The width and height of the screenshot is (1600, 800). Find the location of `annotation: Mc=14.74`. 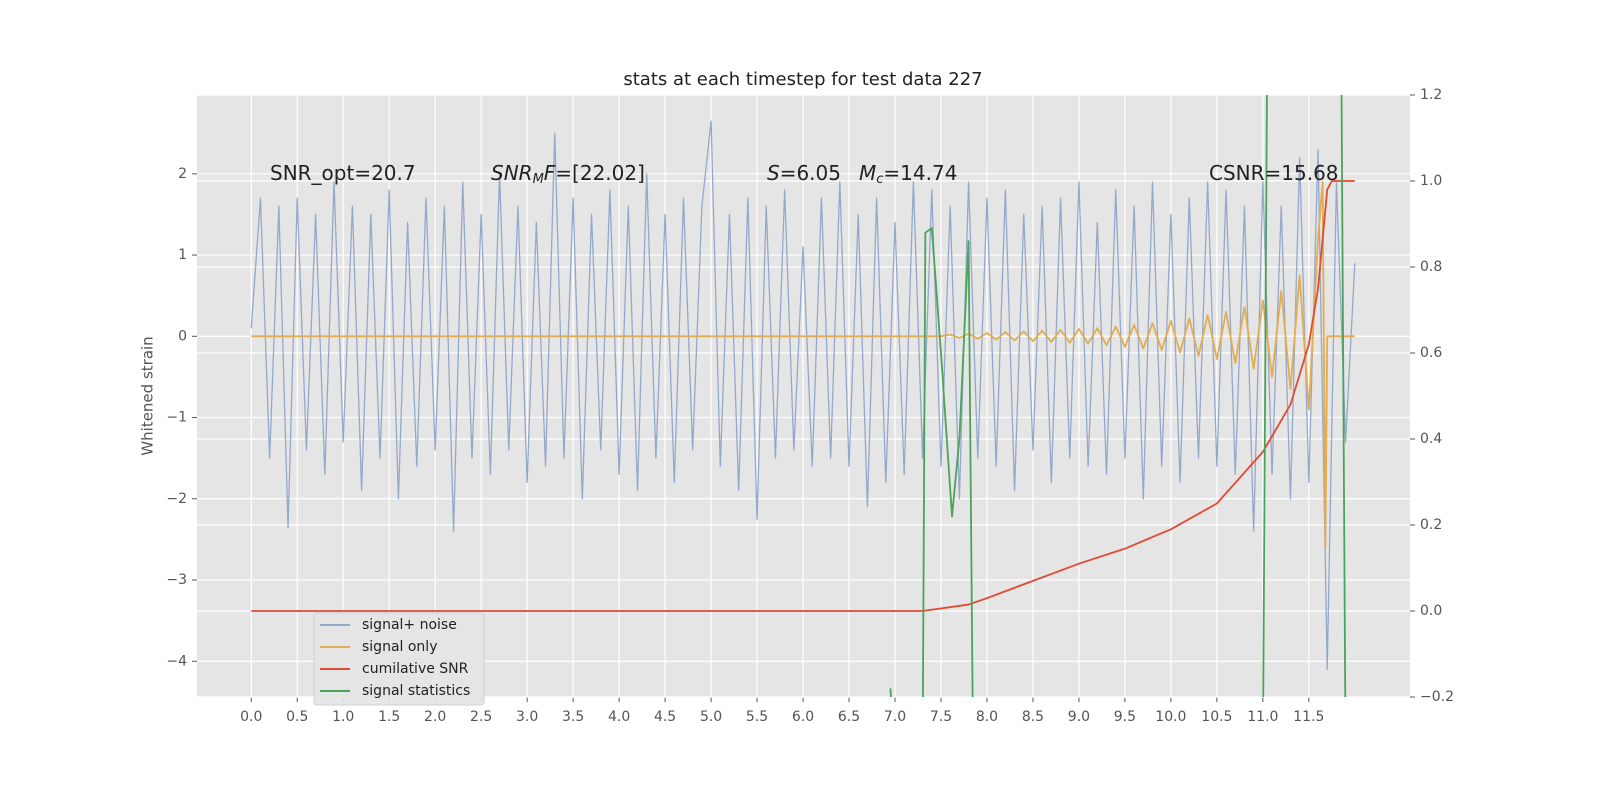

annotation: Mc=14.74 is located at coordinates (908, 174).